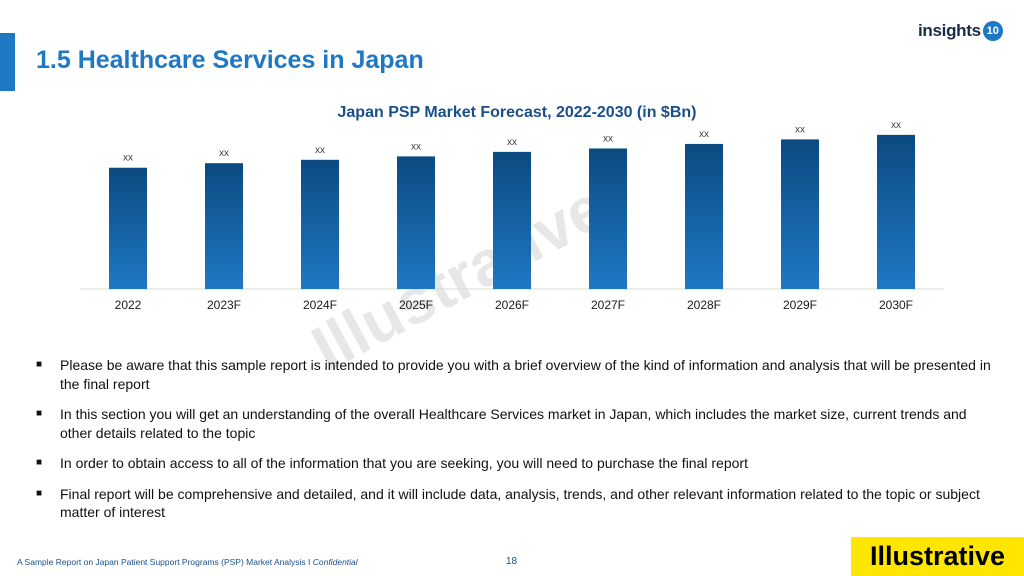 The image size is (1024, 576). Describe the element at coordinates (230, 60) in the screenshot. I see `page-title: 1.5 Healthcare Services in Japan` at that location.